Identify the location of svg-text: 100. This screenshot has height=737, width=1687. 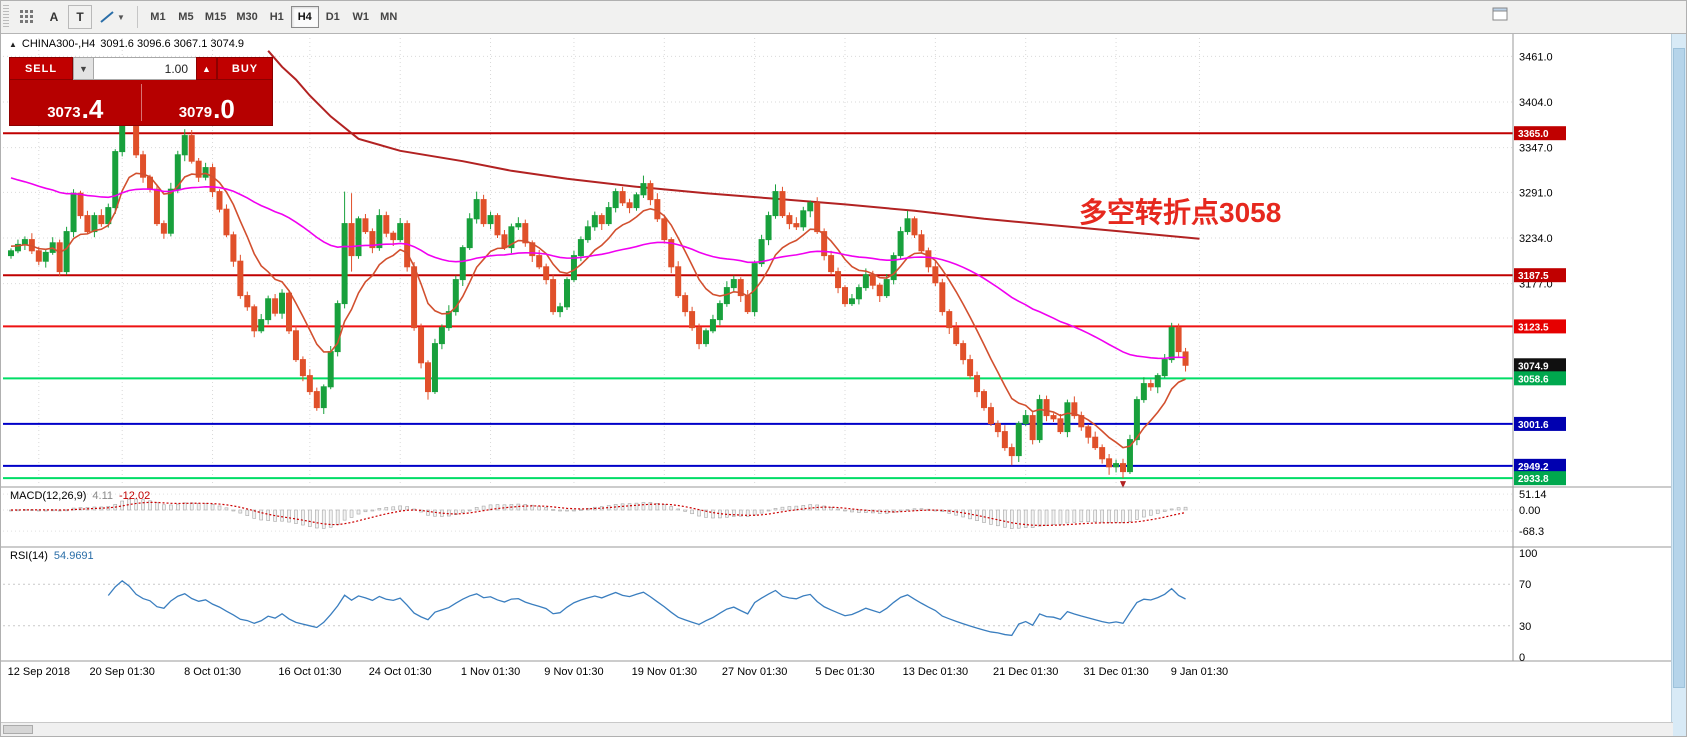
(1528, 554).